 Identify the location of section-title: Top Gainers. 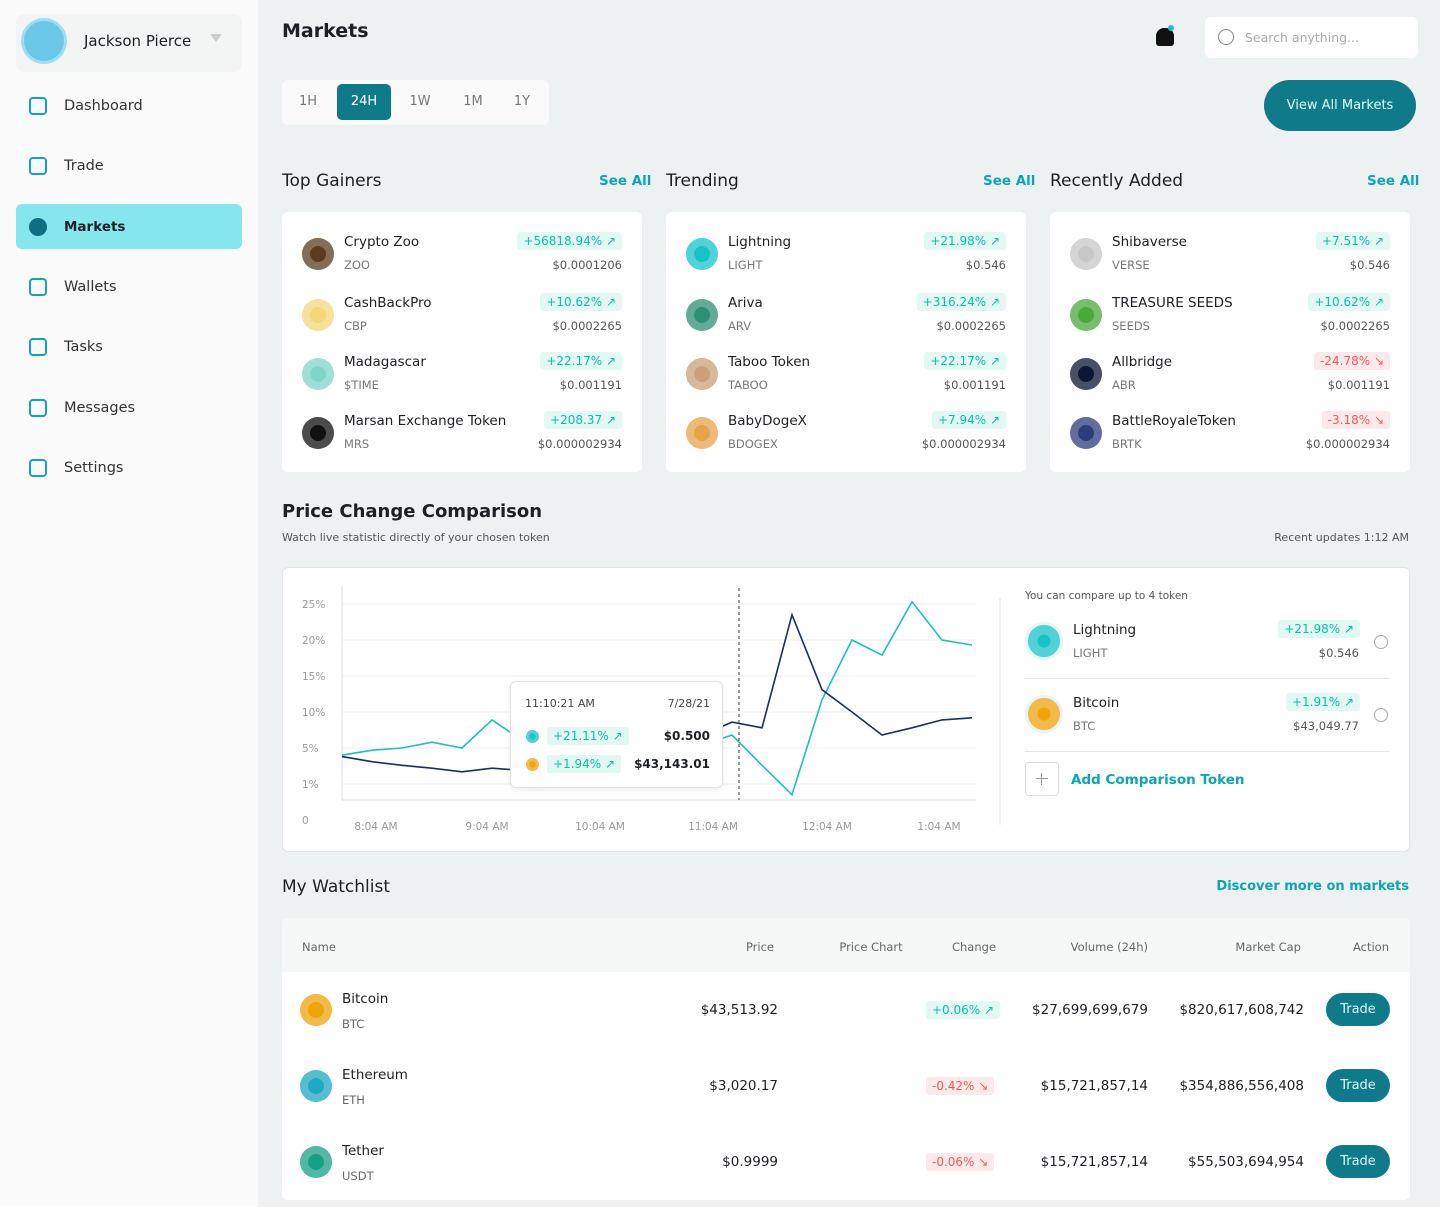
(332, 181).